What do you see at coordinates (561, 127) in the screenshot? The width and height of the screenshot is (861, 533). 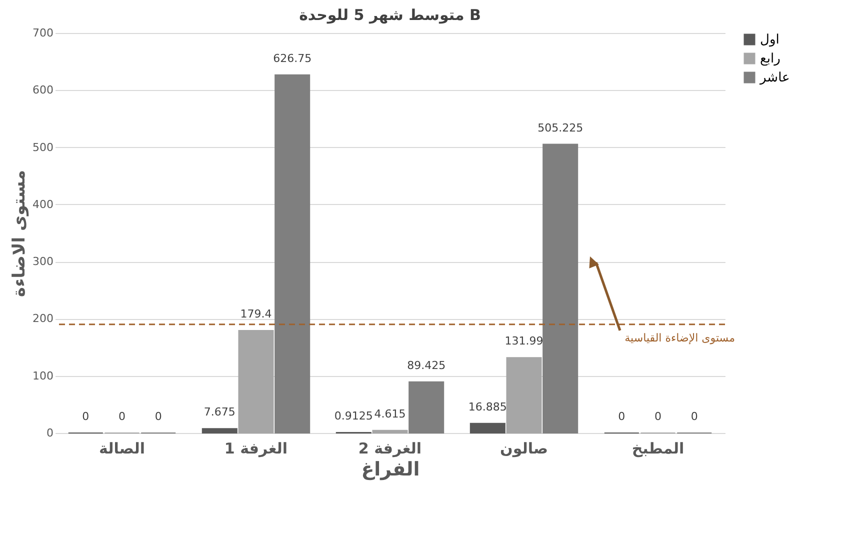 I see `data-label: 505.225` at bounding box center [561, 127].